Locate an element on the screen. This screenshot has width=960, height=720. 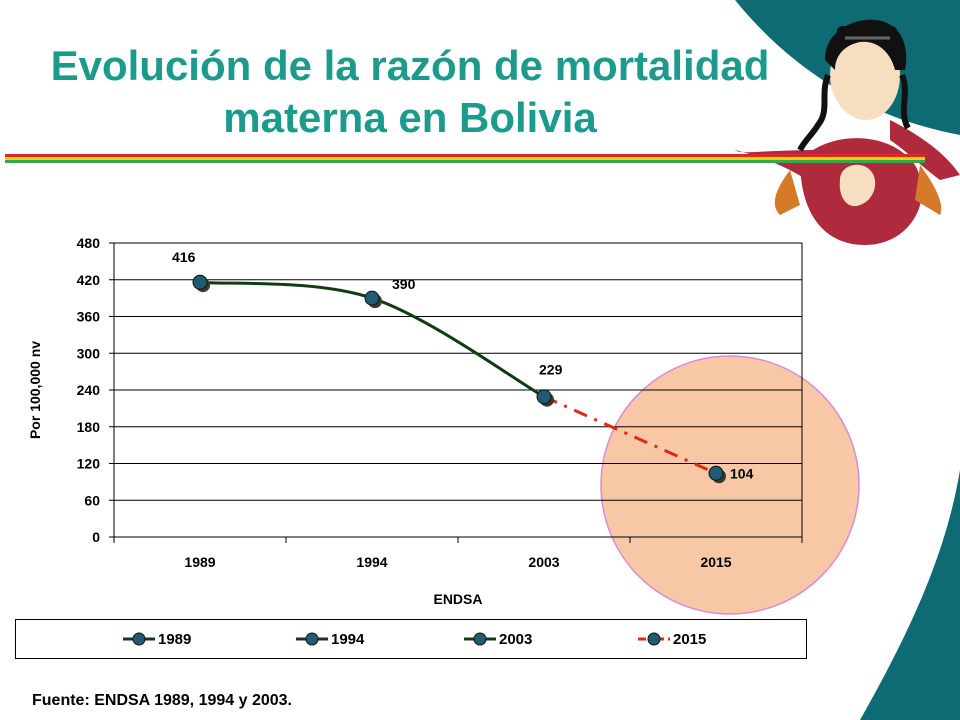
source-note: Fuente: ENDSA 1989, 1994 y 2003. is located at coordinates (162, 700).